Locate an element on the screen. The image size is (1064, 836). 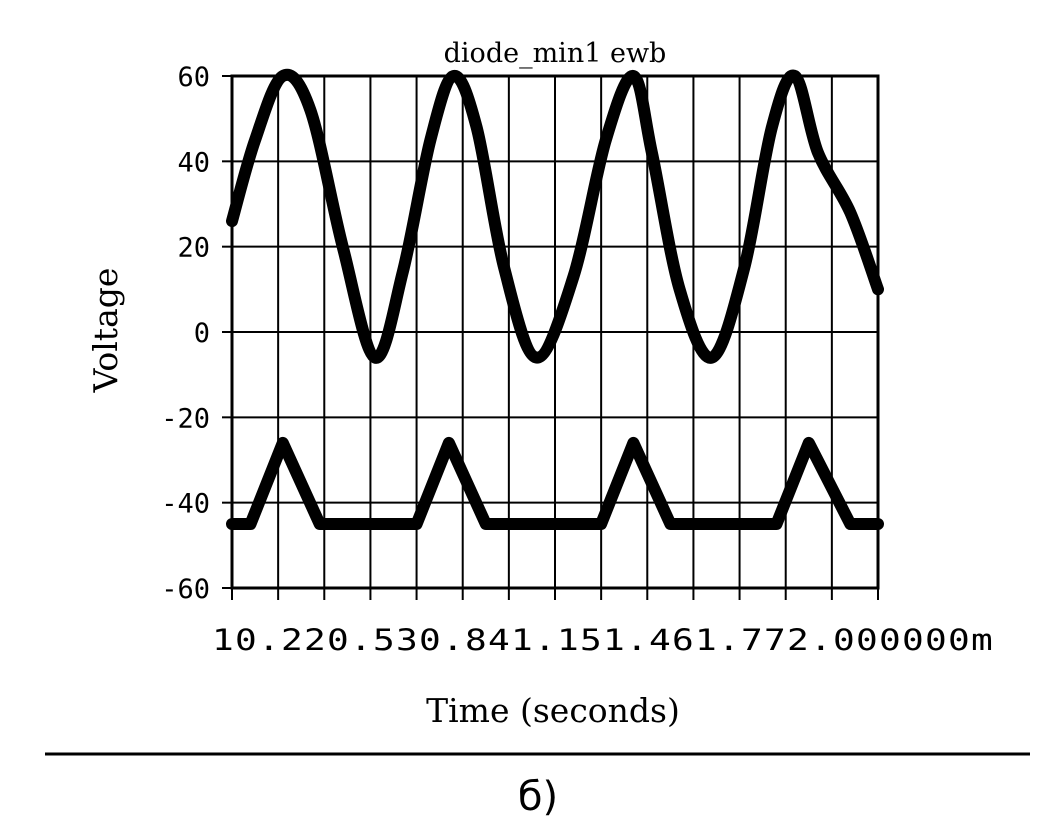
y-tick-label: -20 is located at coordinates (185, 418).